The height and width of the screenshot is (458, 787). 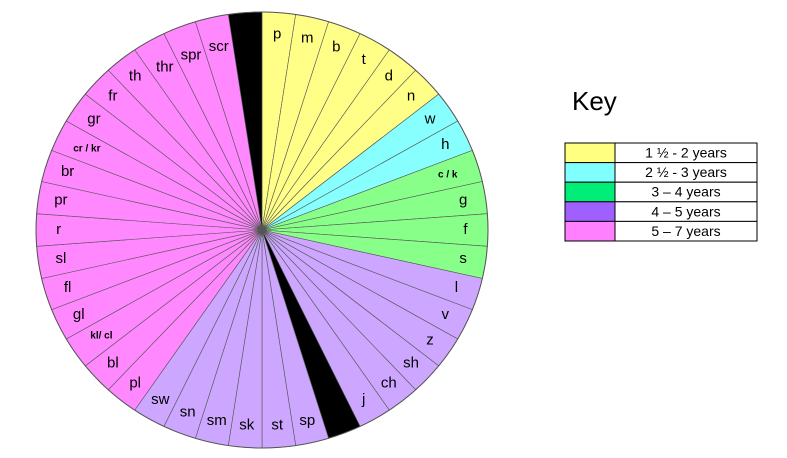 What do you see at coordinates (465, 229) in the screenshot?
I see `sector-label: f` at bounding box center [465, 229].